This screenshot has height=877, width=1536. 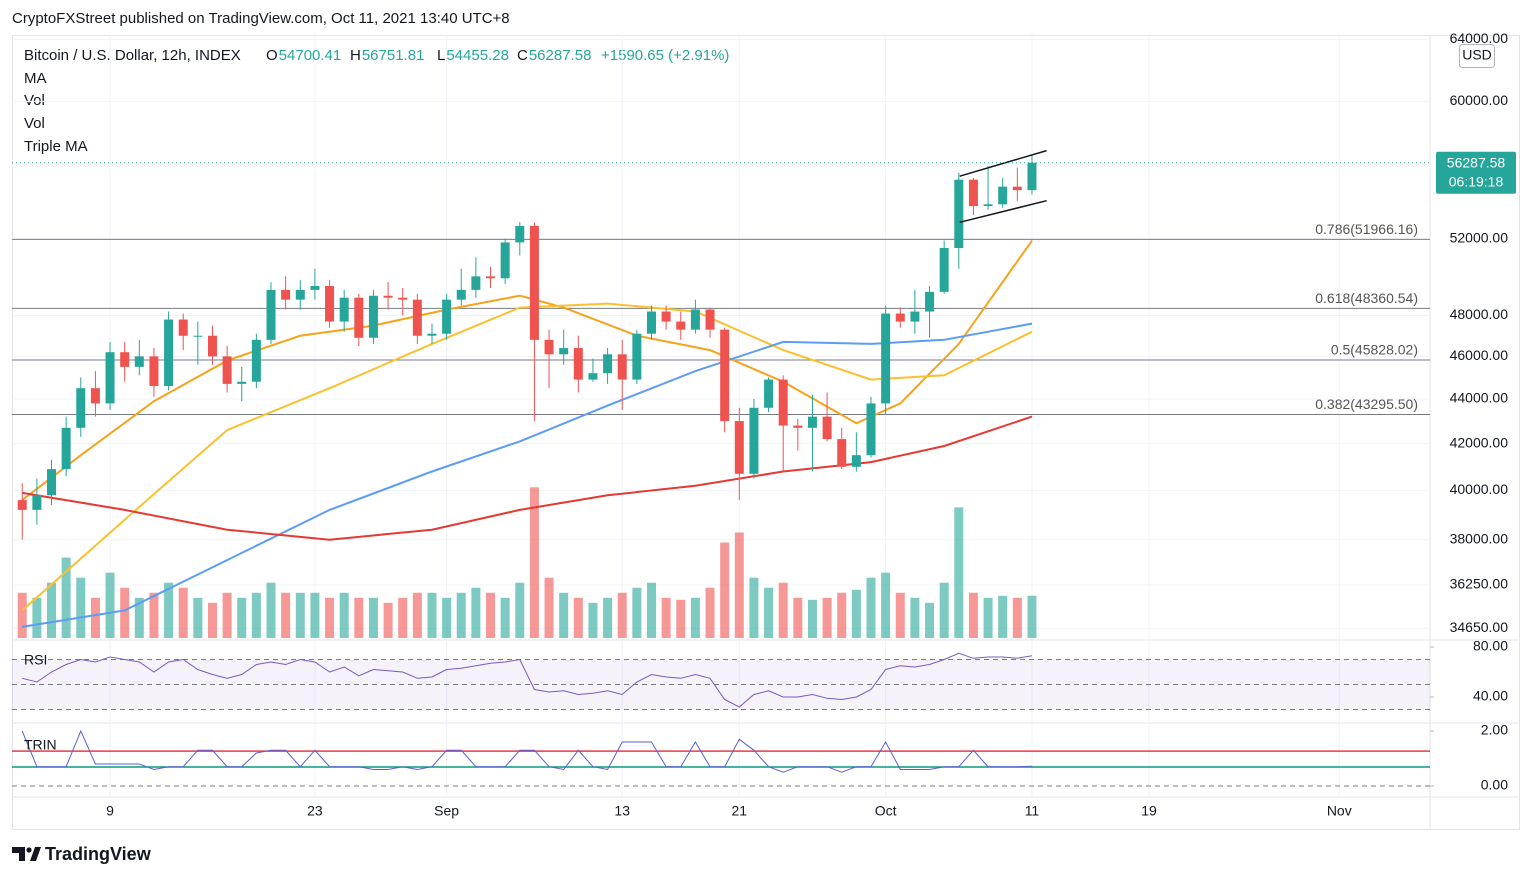 What do you see at coordinates (622, 811) in the screenshot?
I see `x-tick-label: 13` at bounding box center [622, 811].